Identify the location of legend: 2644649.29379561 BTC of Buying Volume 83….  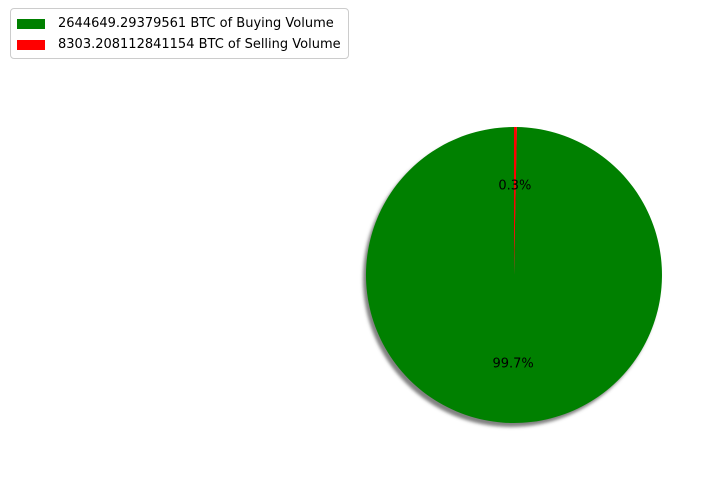
(179, 33).